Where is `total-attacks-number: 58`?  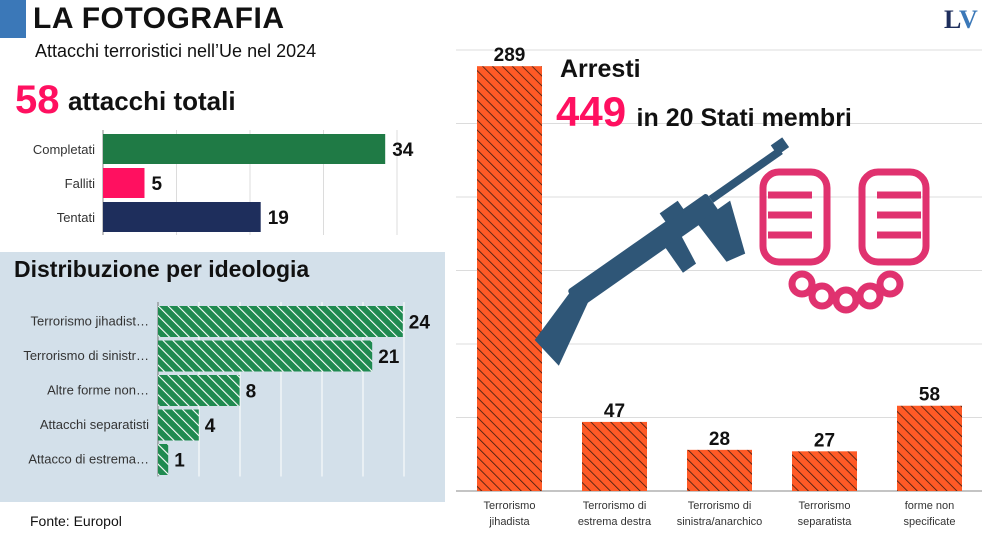
total-attacks-number: 58 is located at coordinates (37, 100).